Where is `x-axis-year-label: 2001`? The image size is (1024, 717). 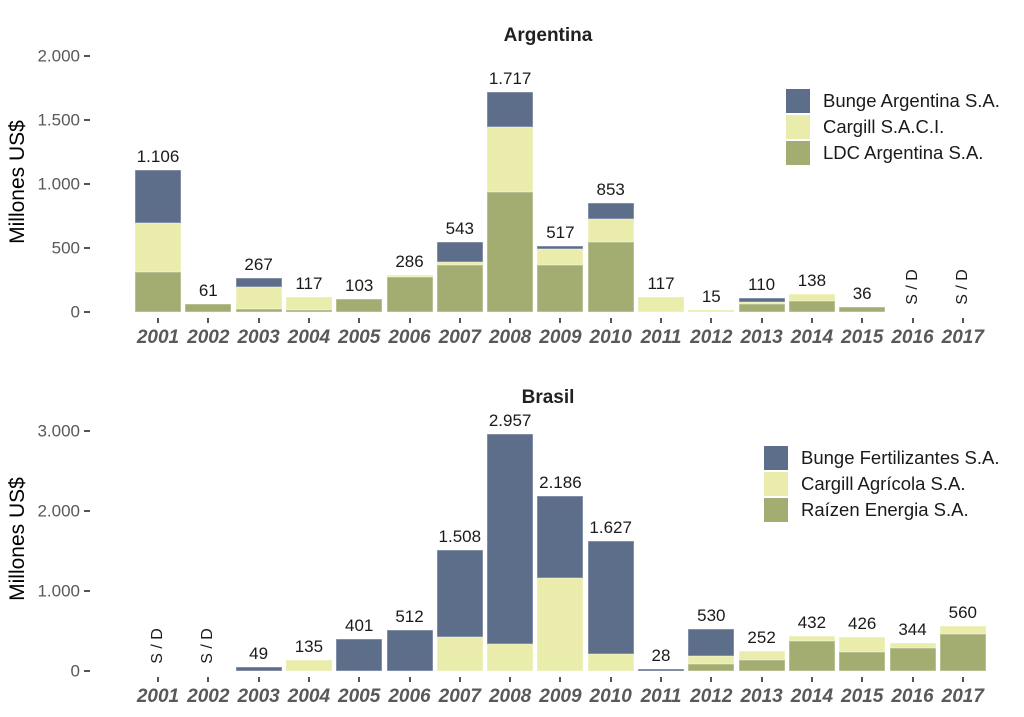 x-axis-year-label: 2001 is located at coordinates (158, 337).